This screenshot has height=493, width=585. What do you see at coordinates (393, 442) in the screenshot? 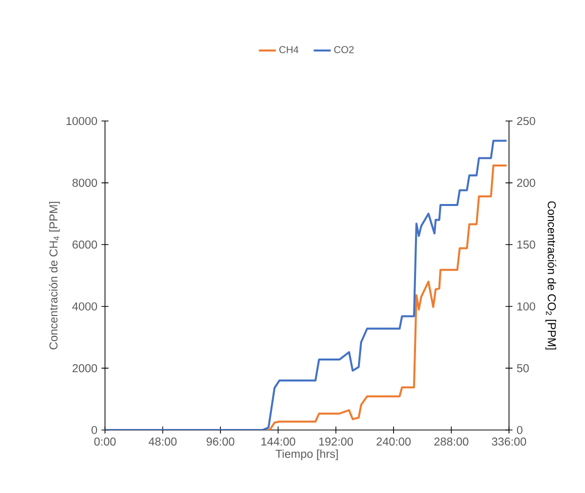
I see `x-tick-label: 240:00` at bounding box center [393, 442].